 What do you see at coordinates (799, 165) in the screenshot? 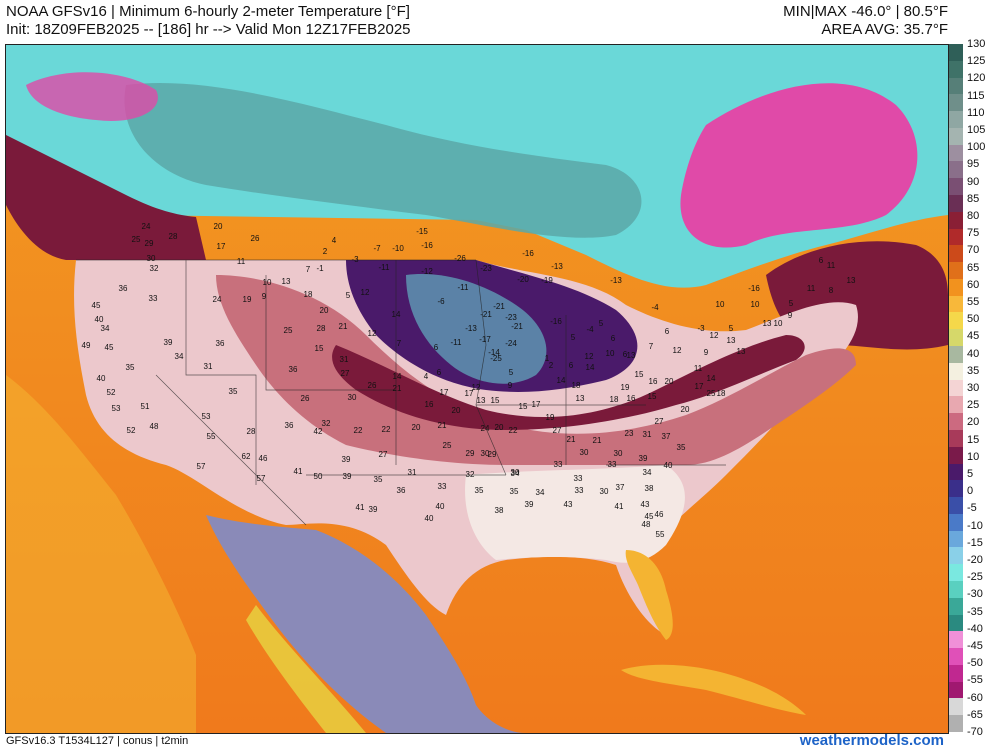
I see `quebec-cold-pool` at bounding box center [799, 165].